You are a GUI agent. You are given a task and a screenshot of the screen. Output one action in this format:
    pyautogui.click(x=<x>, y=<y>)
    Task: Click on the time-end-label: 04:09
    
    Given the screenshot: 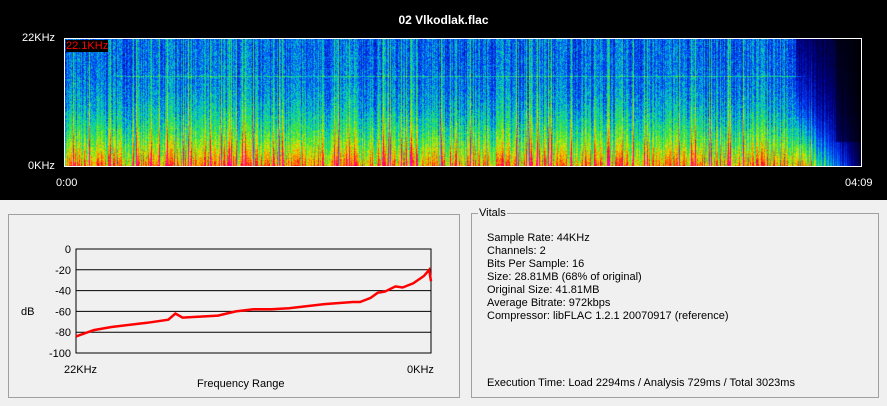 What is the action you would take?
    pyautogui.click(x=859, y=183)
    